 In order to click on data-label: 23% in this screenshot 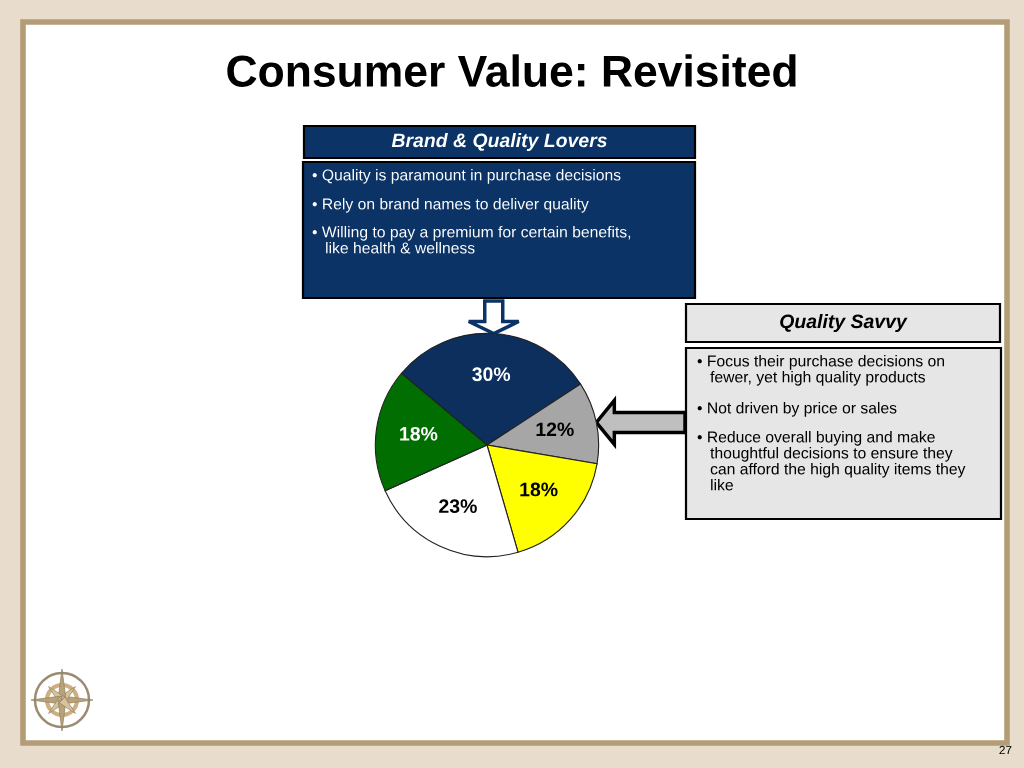, I will do `click(458, 506)`.